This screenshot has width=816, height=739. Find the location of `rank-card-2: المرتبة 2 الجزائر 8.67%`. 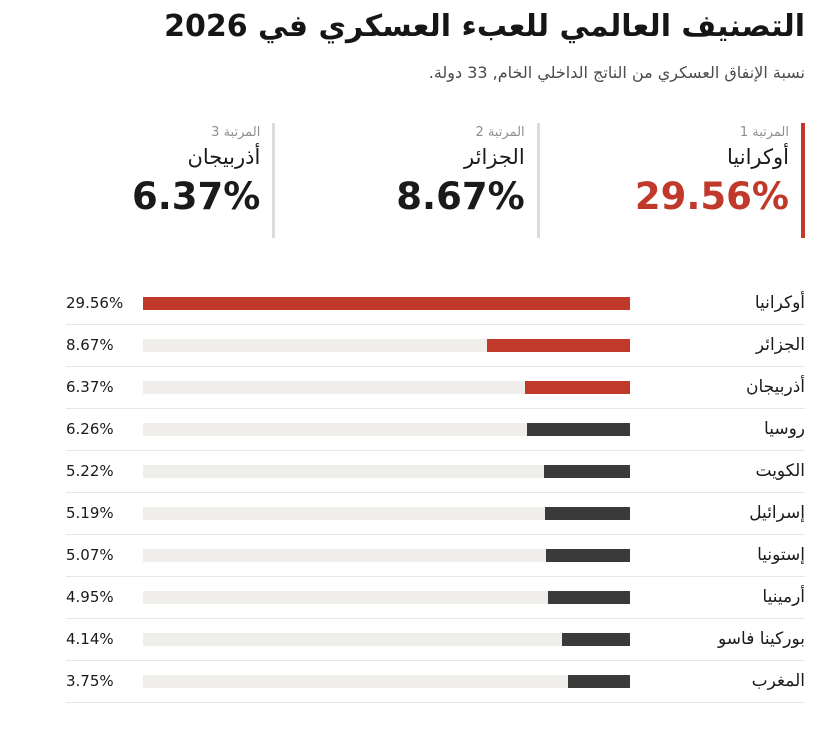

rank-card-2: المرتبة 2 الجزائر 8.67% is located at coordinates (407, 180).